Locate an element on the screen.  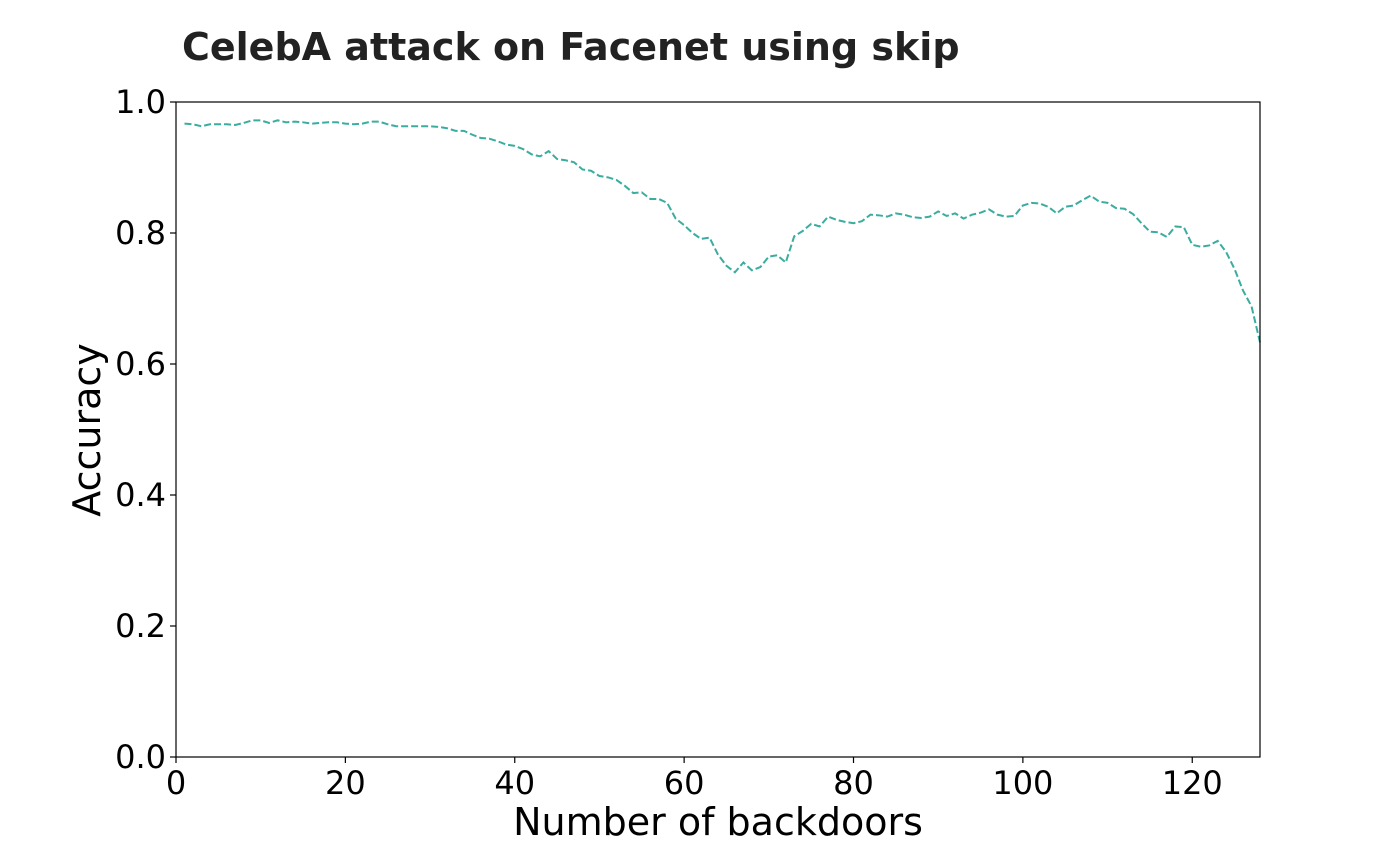
x-axis-label: Number of backdoors is located at coordinates (718, 822).